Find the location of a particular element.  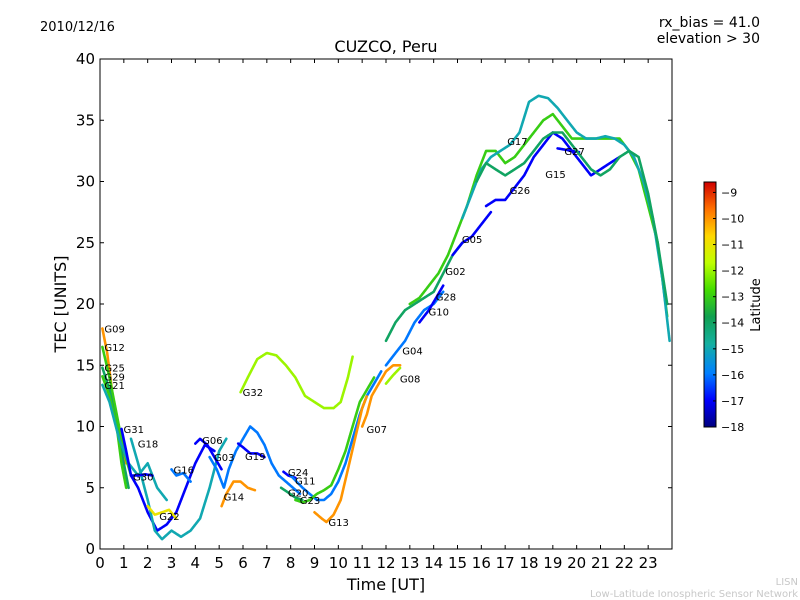

series-label-g23: G23 is located at coordinates (310, 501).